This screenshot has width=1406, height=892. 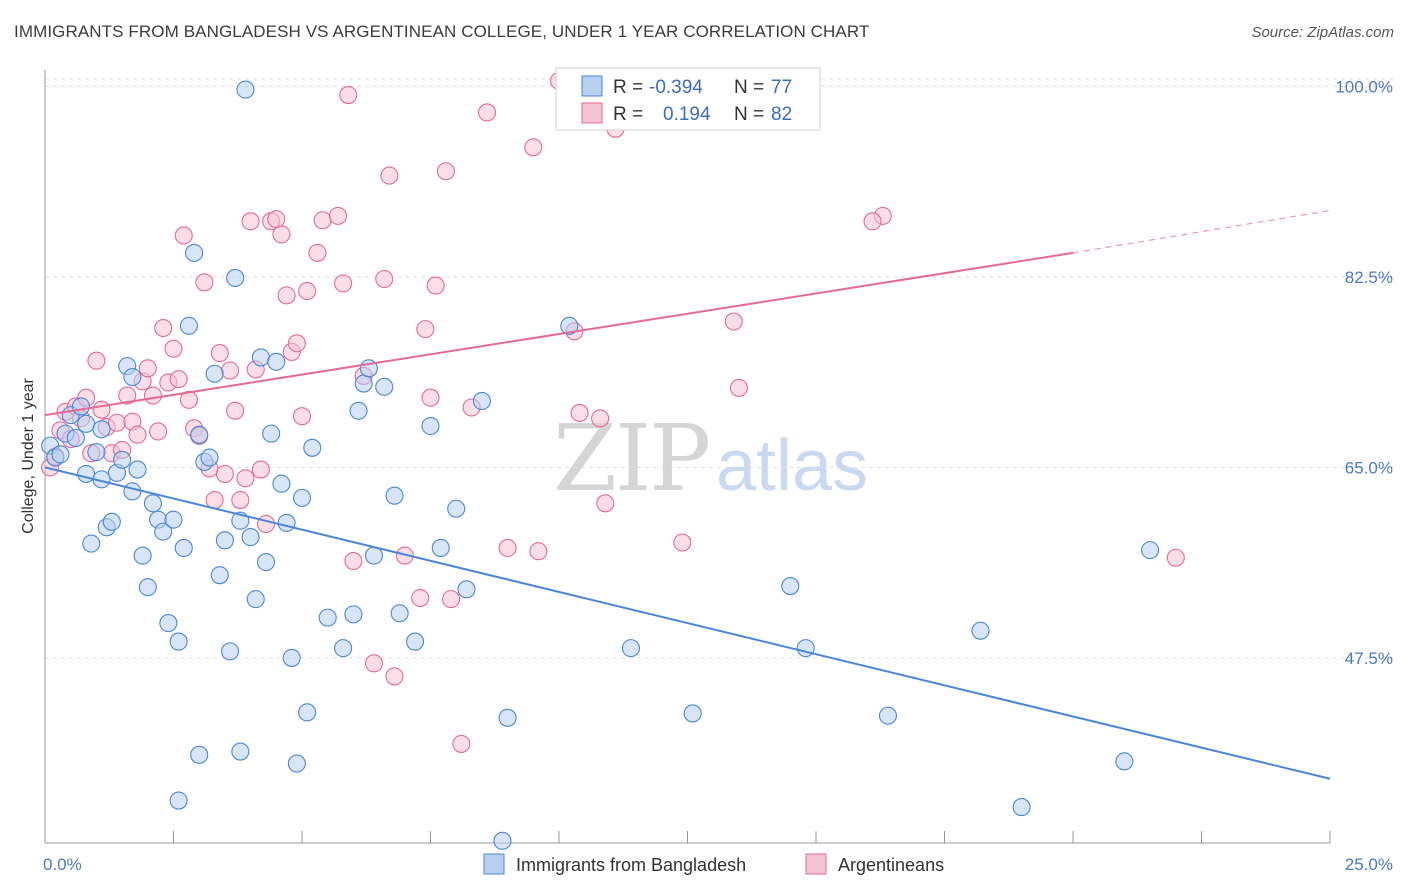 I want to click on y-tick-label: 47.5%, so click(x=1369, y=658).